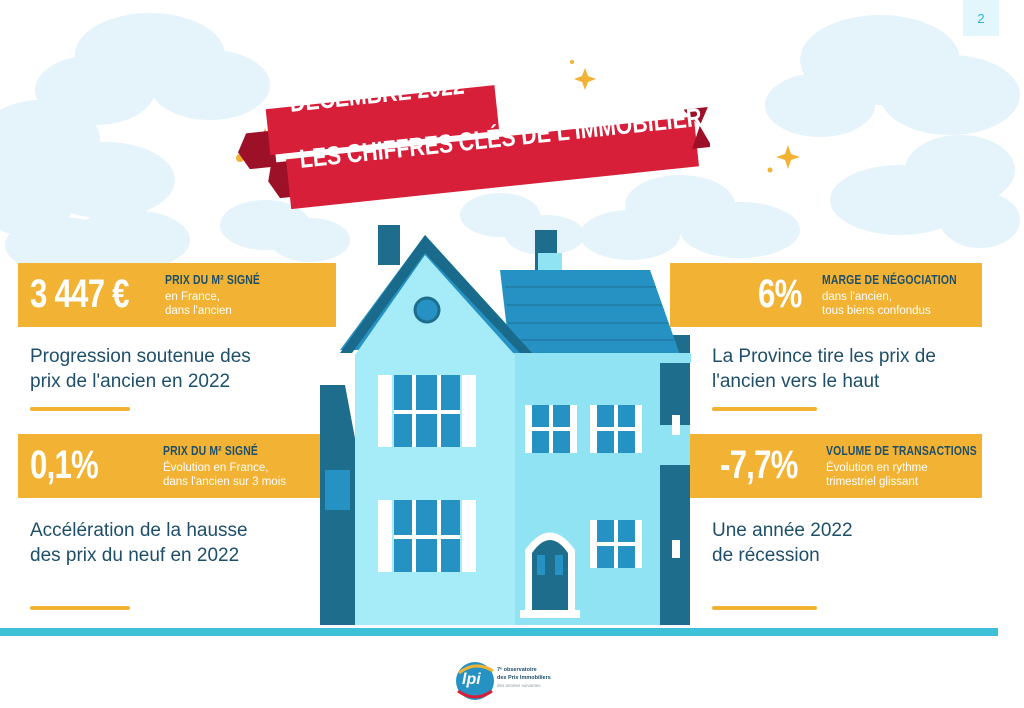  What do you see at coordinates (782, 530) in the screenshot?
I see `stat-volume-desc-1: Une année 2022` at bounding box center [782, 530].